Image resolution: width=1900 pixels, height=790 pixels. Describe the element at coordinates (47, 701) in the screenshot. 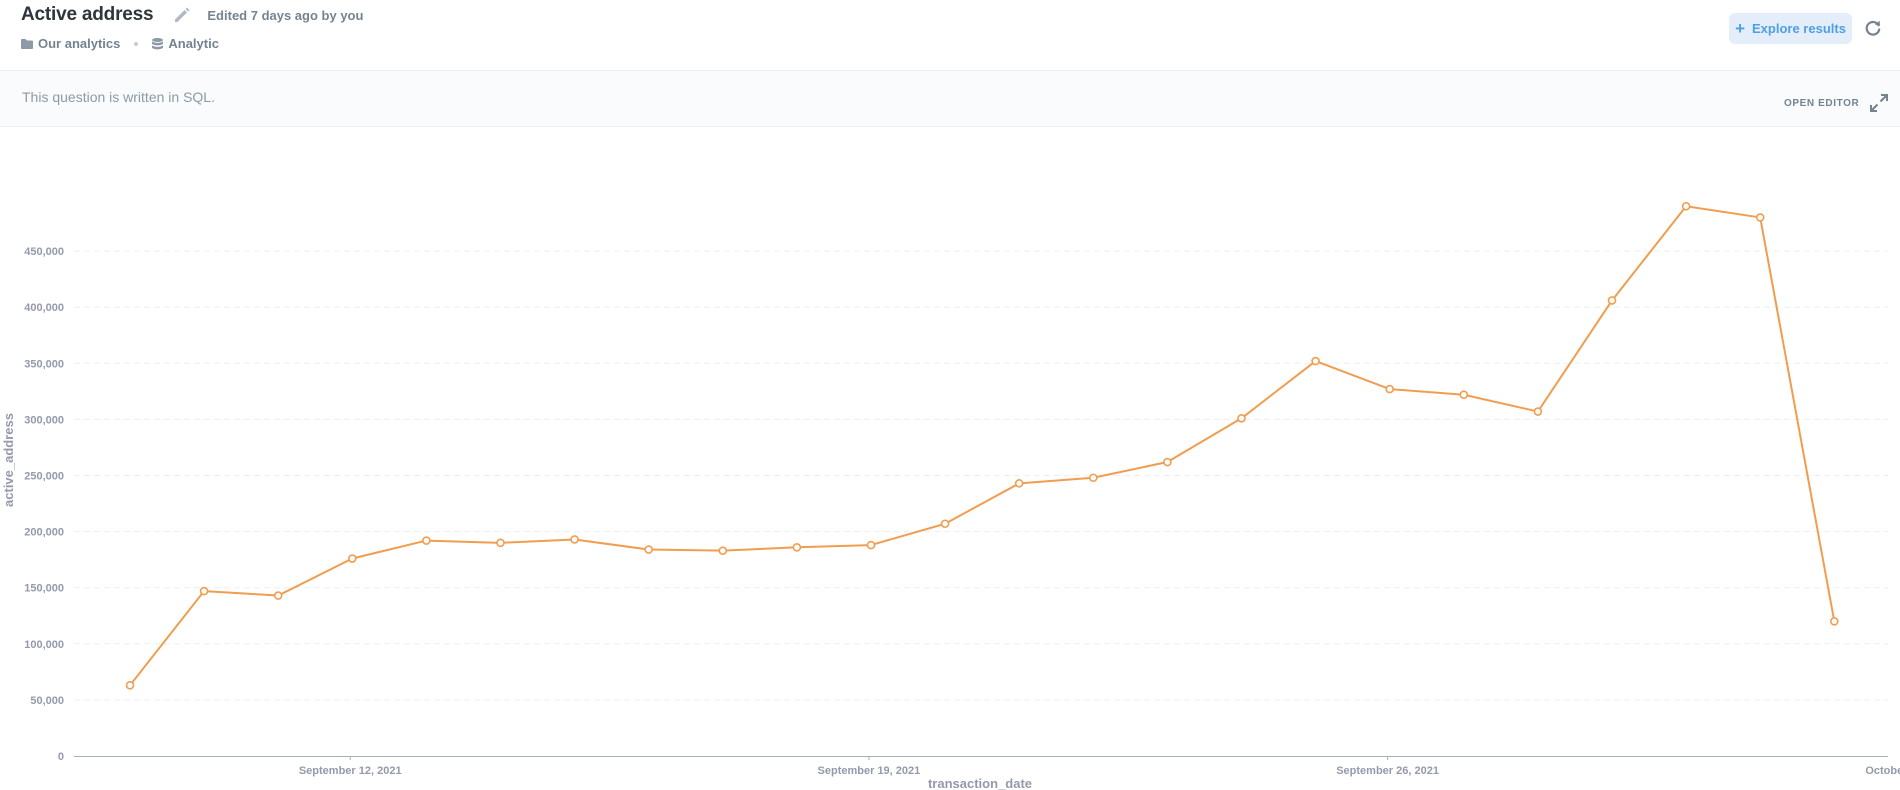

I see `y-tick-label: 50,000` at that location.